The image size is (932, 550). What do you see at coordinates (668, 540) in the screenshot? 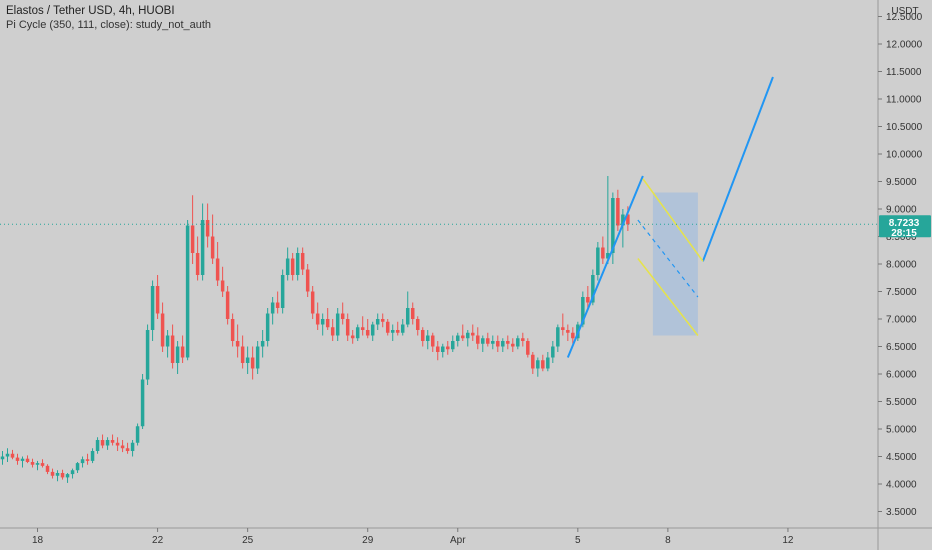
I see `time-tick-label: 8` at bounding box center [668, 540].